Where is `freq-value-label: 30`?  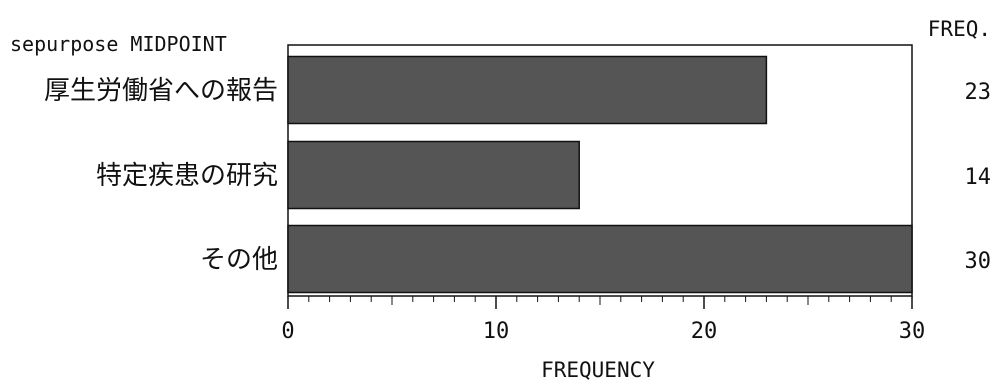 freq-value-label: 30 is located at coordinates (978, 261).